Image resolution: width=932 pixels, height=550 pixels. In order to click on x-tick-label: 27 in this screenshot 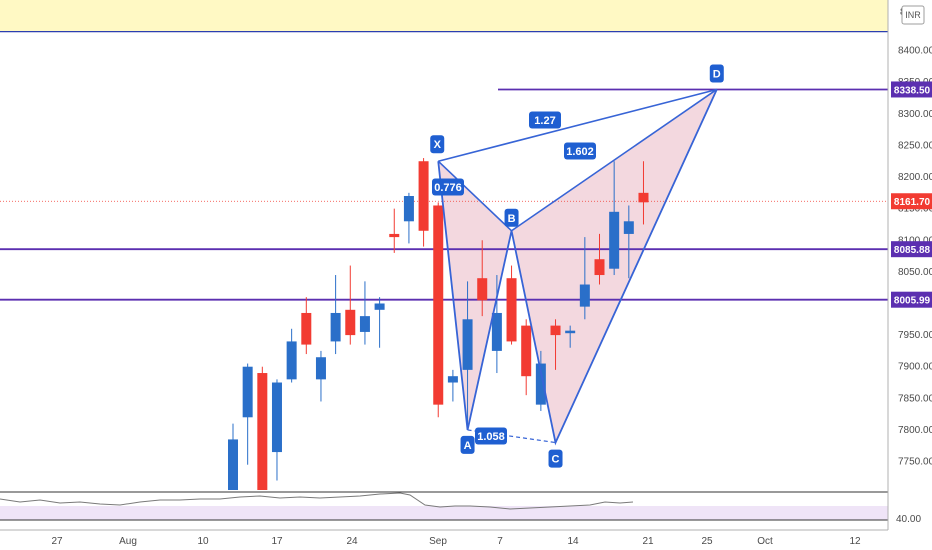, I will do `click(57, 541)`.